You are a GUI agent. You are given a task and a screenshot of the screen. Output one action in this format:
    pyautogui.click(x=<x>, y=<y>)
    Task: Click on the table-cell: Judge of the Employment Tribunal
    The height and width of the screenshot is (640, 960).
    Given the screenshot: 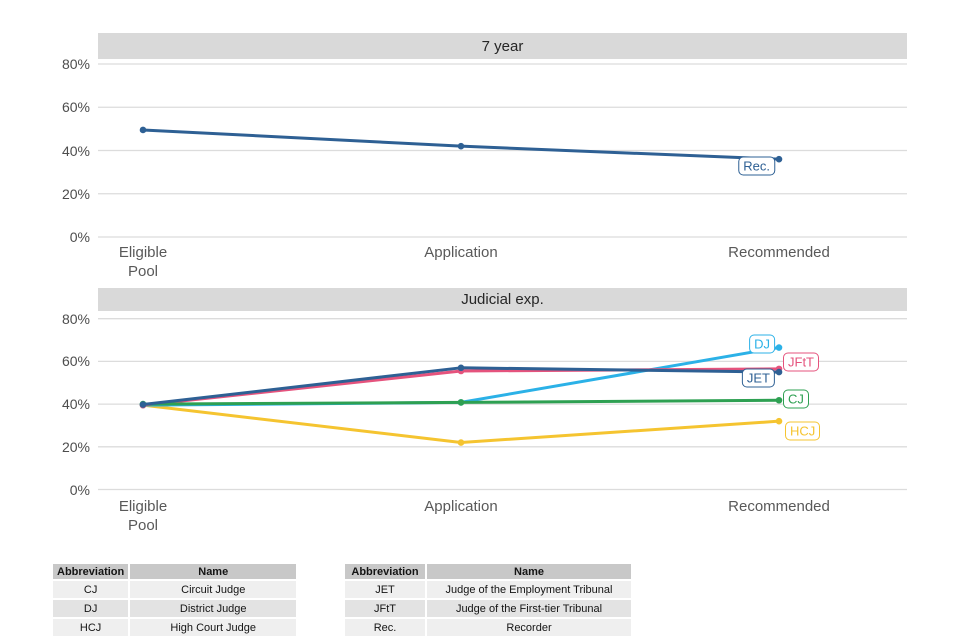 What is the action you would take?
    pyautogui.click(x=529, y=589)
    